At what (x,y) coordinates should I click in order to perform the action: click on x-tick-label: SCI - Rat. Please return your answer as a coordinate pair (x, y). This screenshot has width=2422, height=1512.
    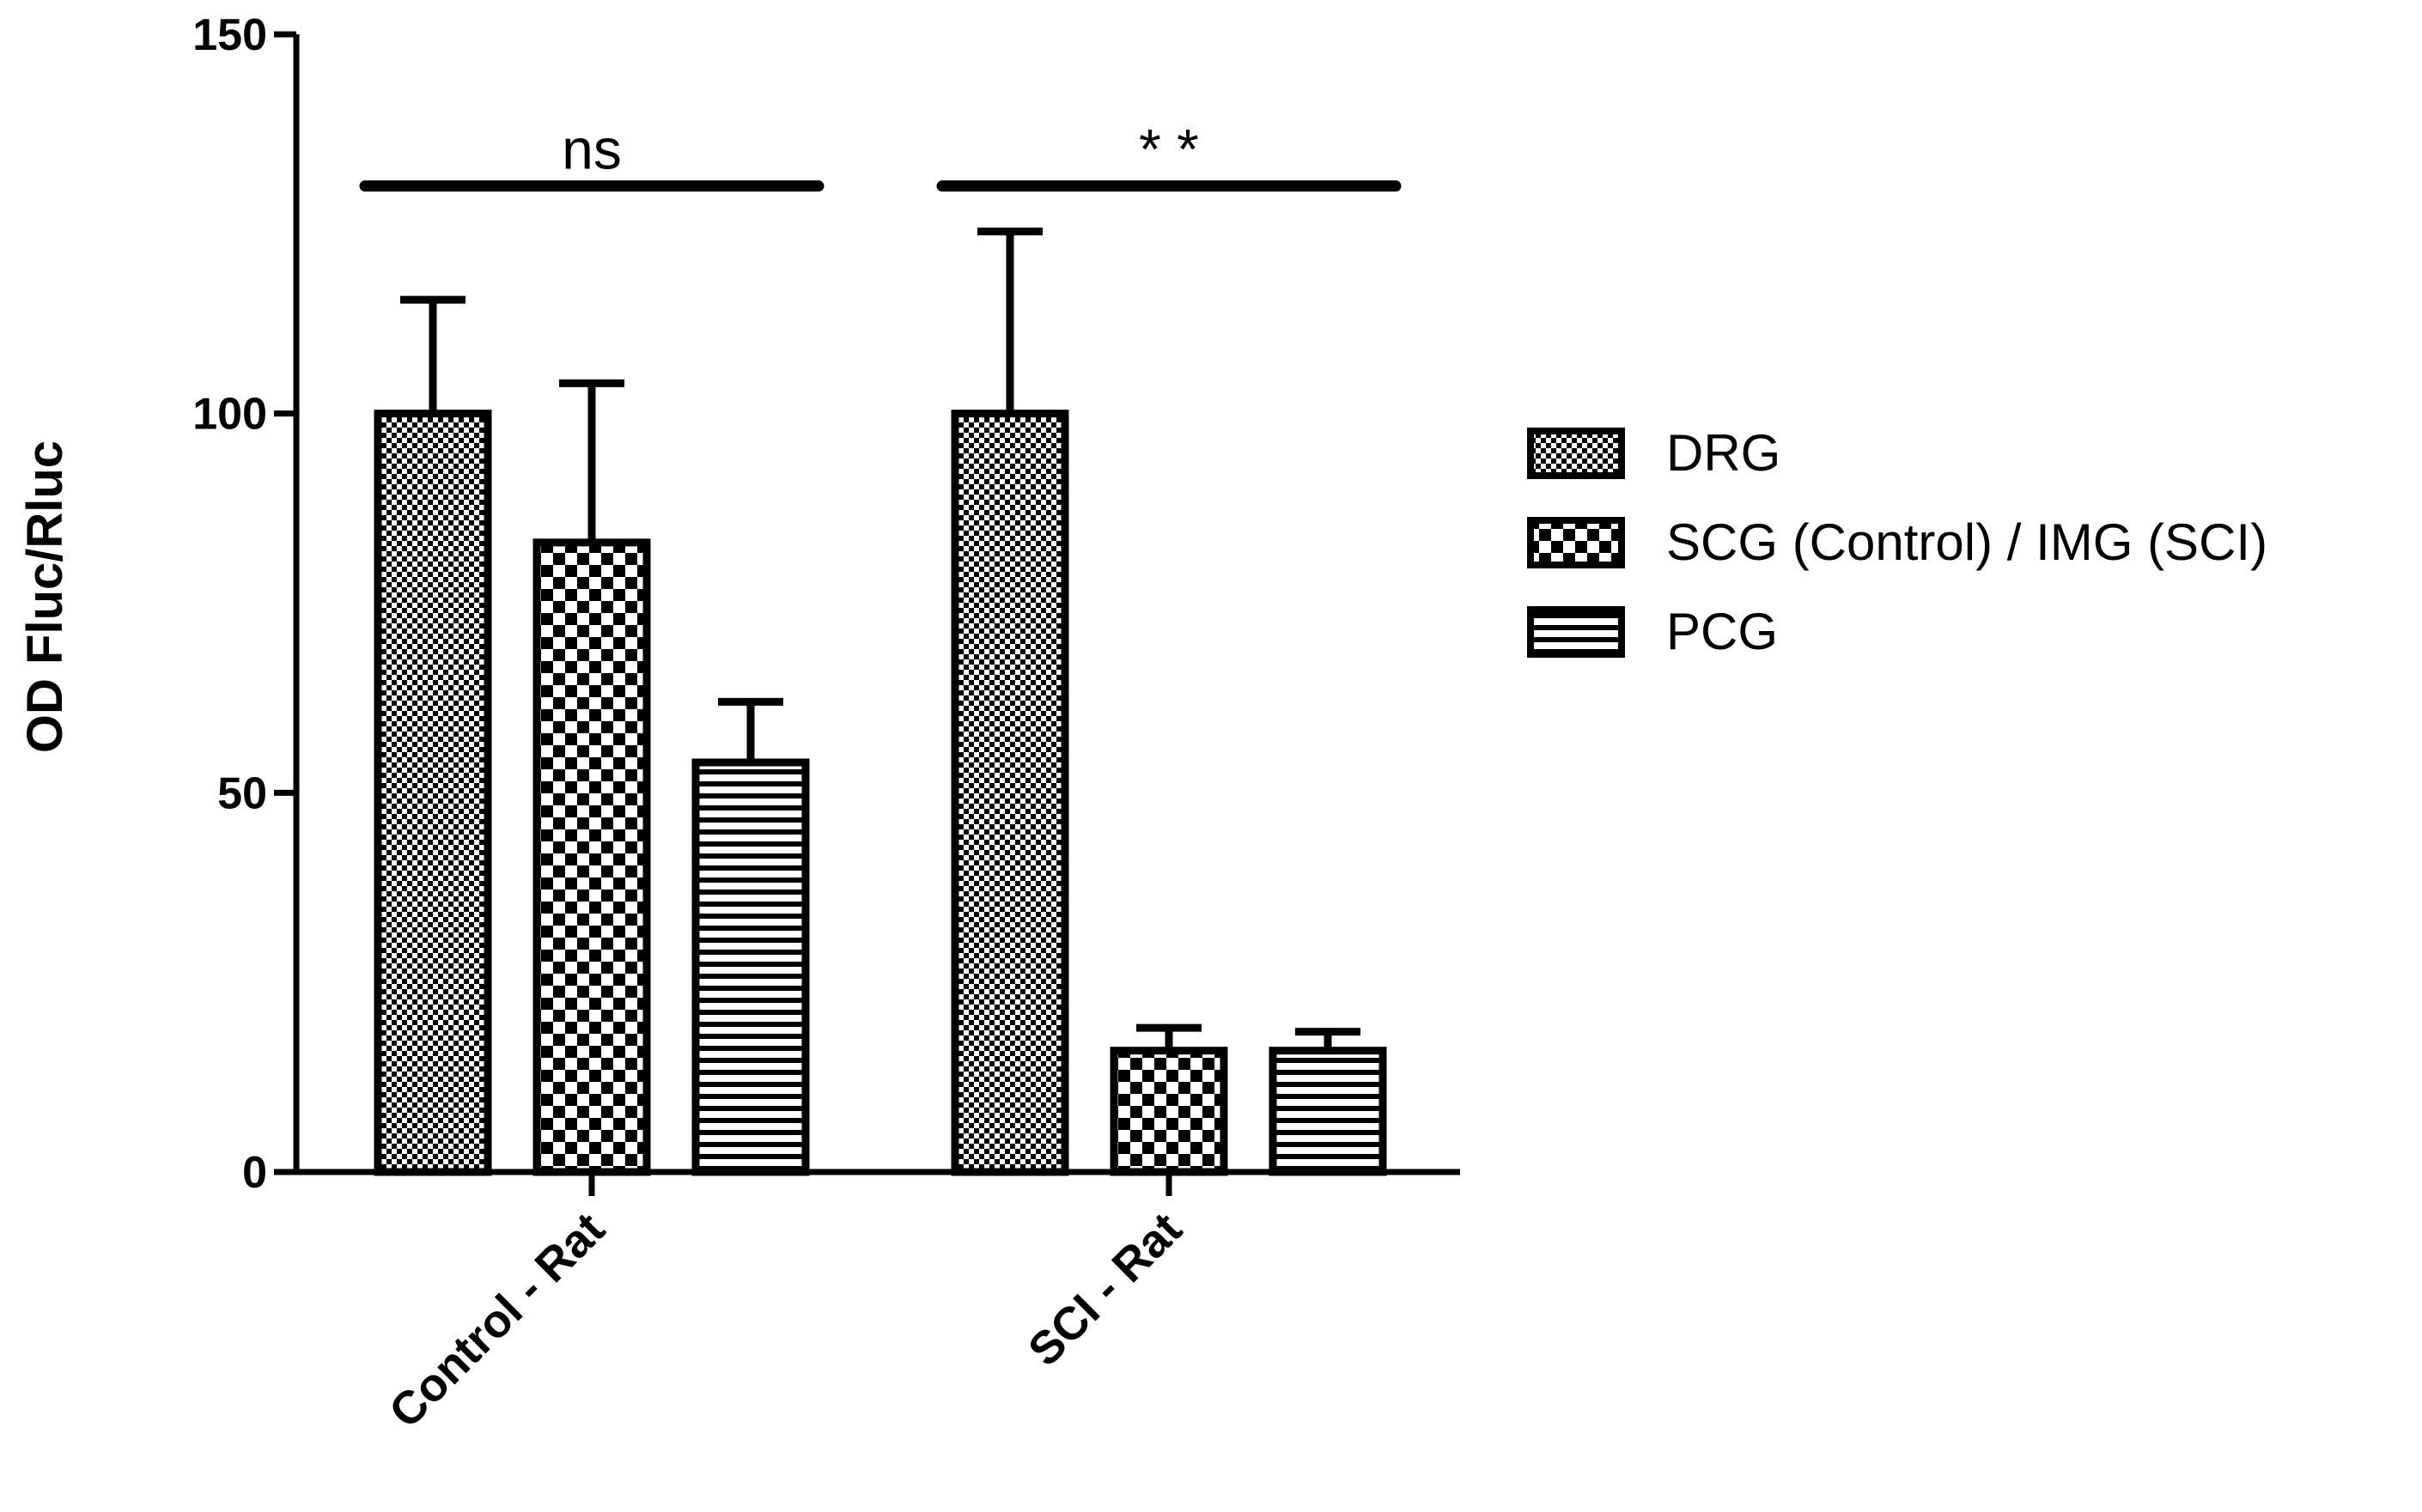
    Looking at the image, I should click on (1106, 1289).